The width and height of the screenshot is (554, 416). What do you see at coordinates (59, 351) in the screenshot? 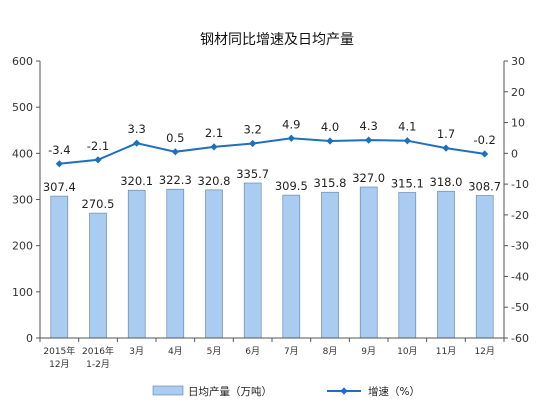
I see `x-tick-label-0-0: 2015年` at bounding box center [59, 351].